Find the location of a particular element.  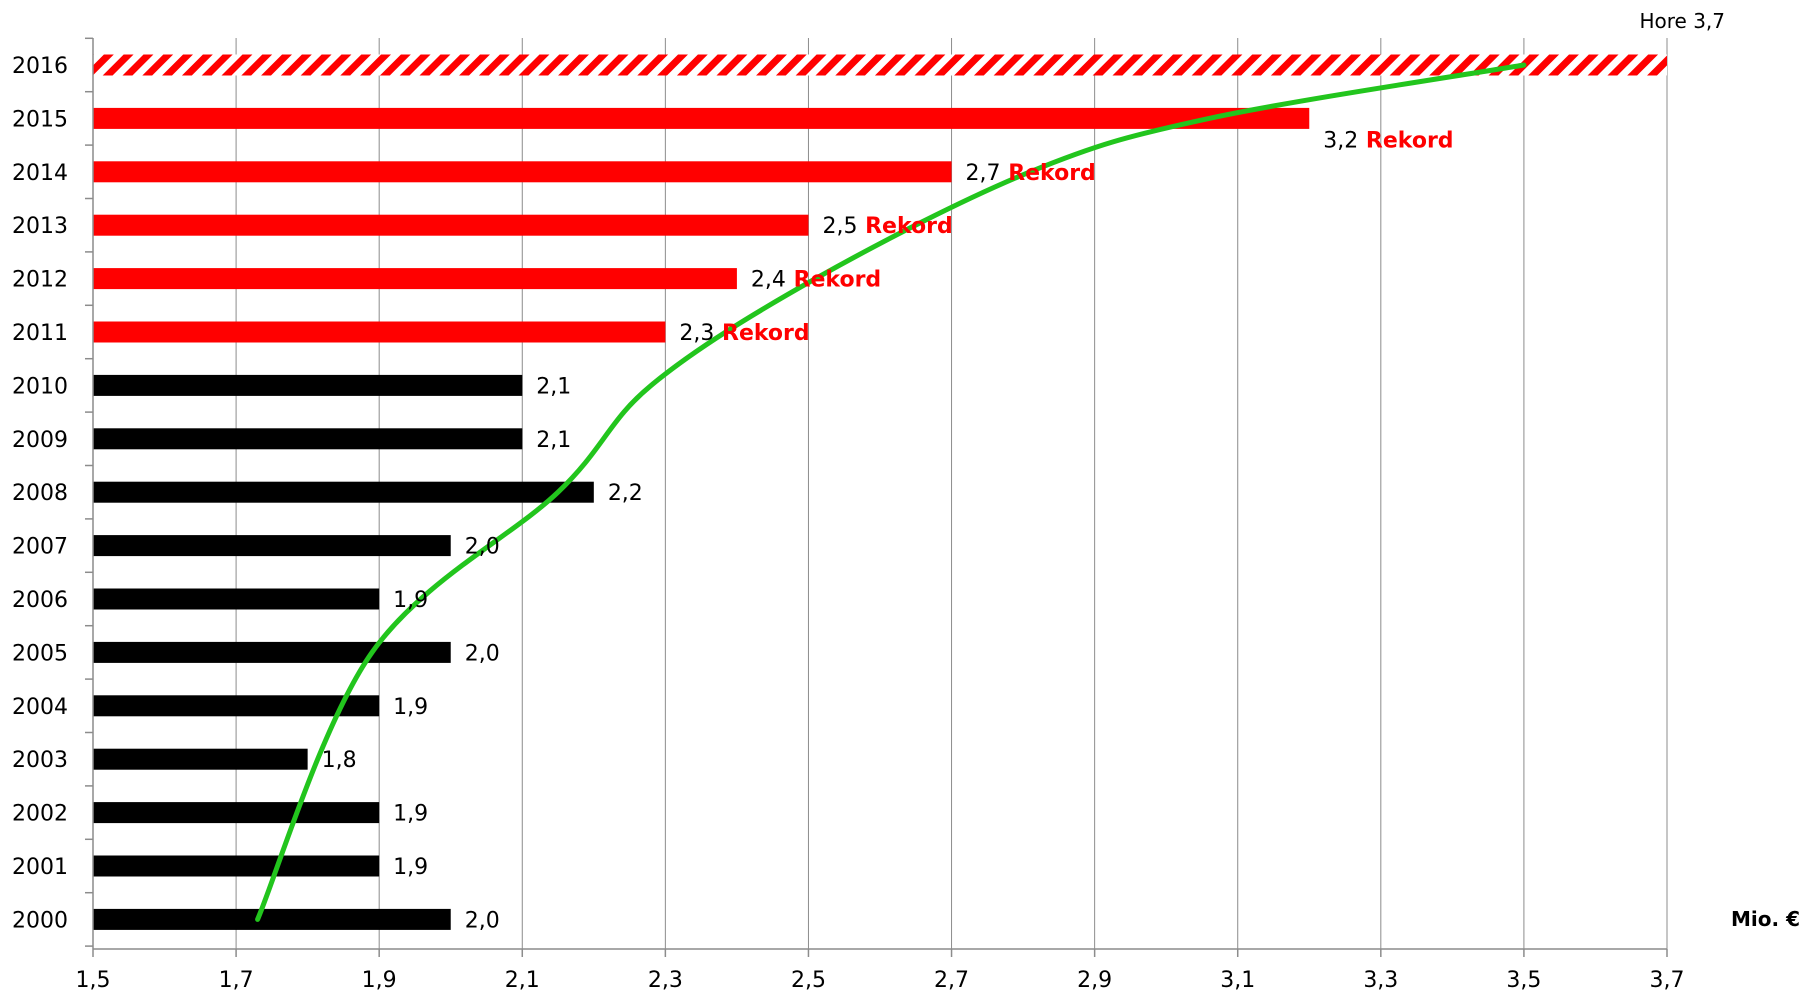

y-tick-label-2013: 2013 is located at coordinates (40, 226).